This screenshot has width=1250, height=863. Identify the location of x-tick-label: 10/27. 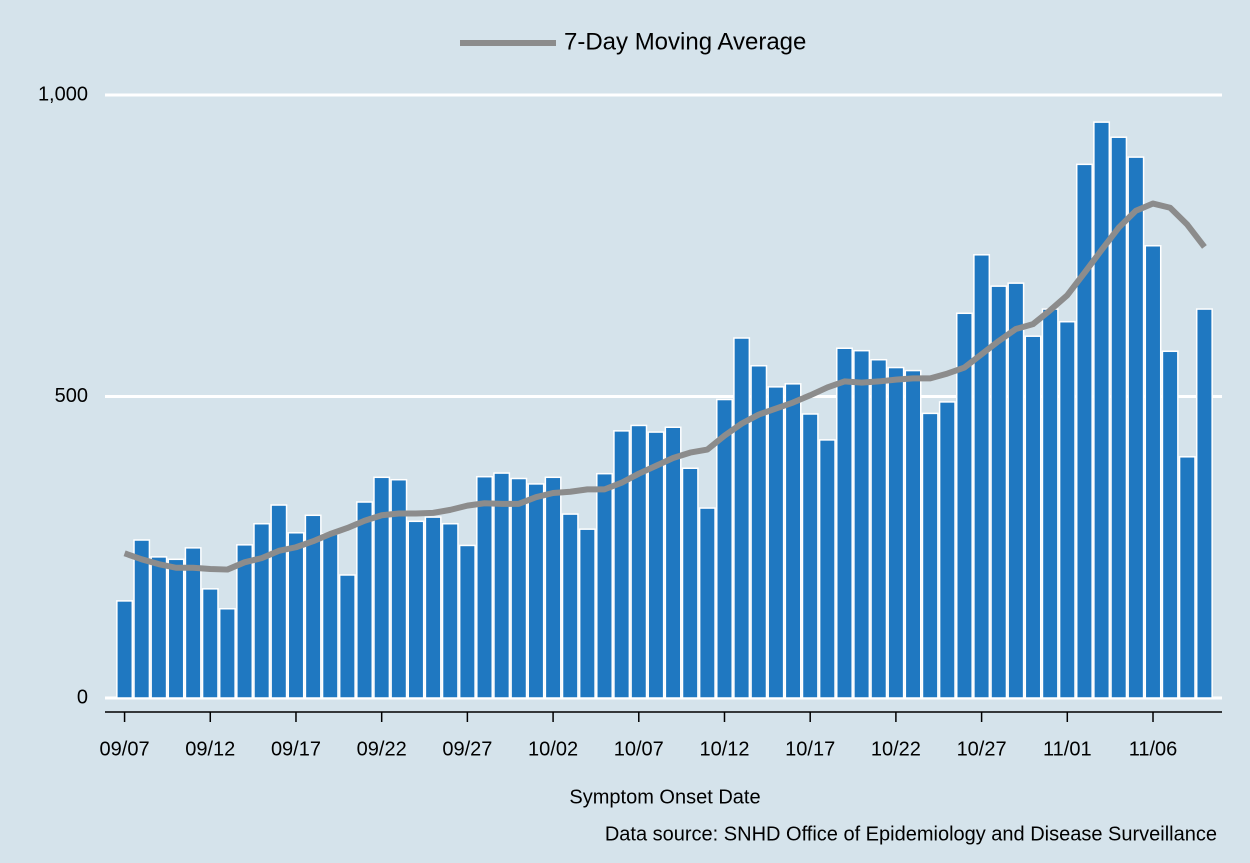
(982, 749).